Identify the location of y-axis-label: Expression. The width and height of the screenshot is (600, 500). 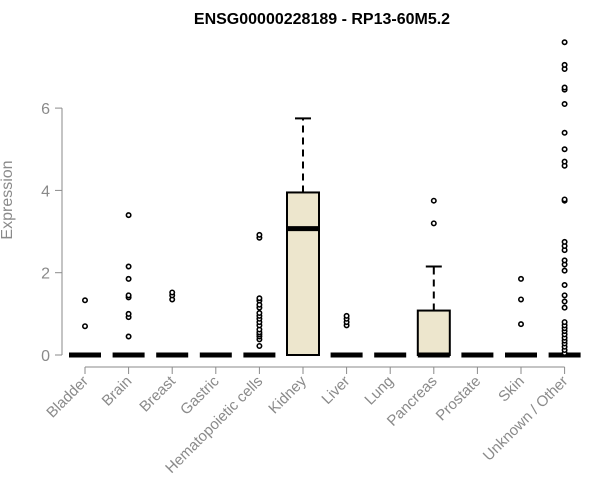
(8, 199).